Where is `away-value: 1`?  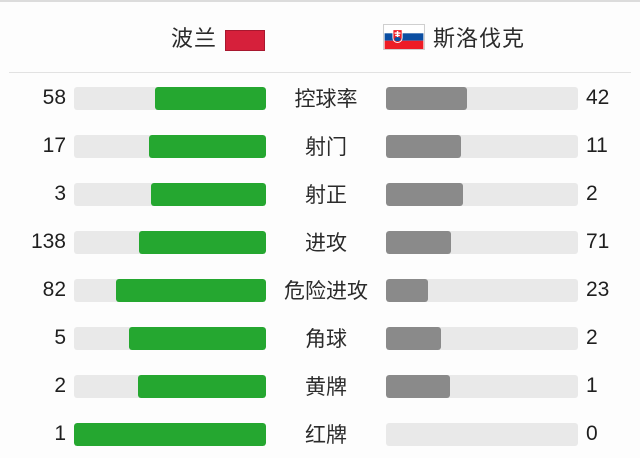
away-value: 1 is located at coordinates (592, 385).